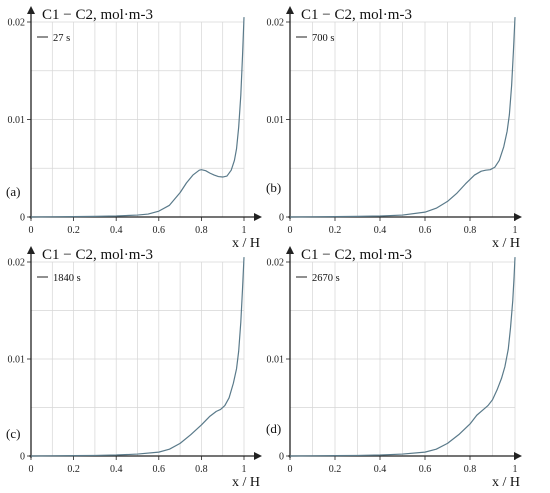  Describe the element at coordinates (326, 278) in the screenshot. I see `legend-label: 2670 s` at that location.